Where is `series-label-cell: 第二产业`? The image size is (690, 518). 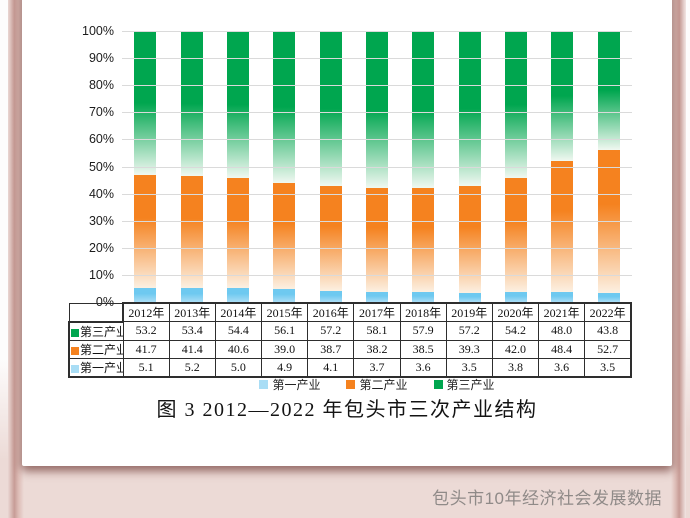
series-label-cell: 第二产业 is located at coordinates (96, 349).